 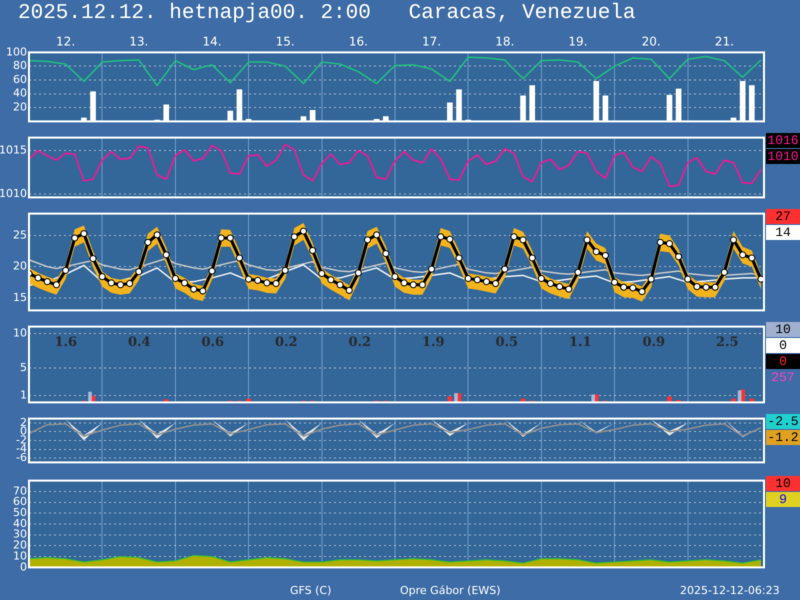 What do you see at coordinates (783, 421) in the screenshot?
I see `text: -2.5` at bounding box center [783, 421].